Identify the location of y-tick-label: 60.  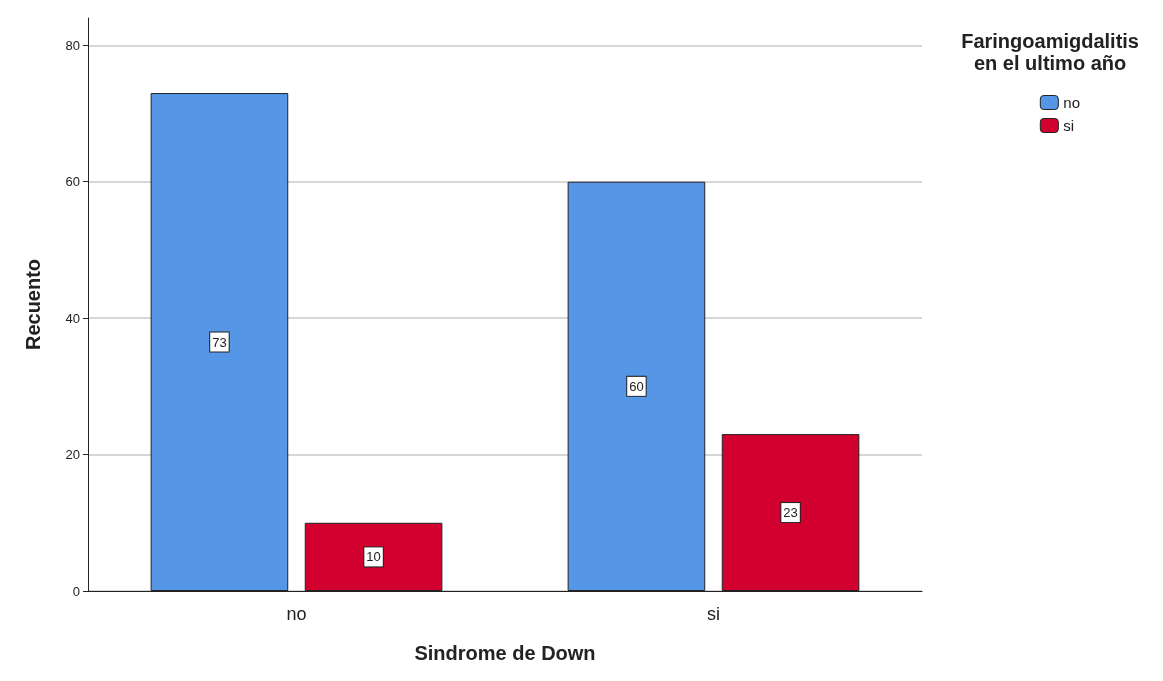
(72, 182).